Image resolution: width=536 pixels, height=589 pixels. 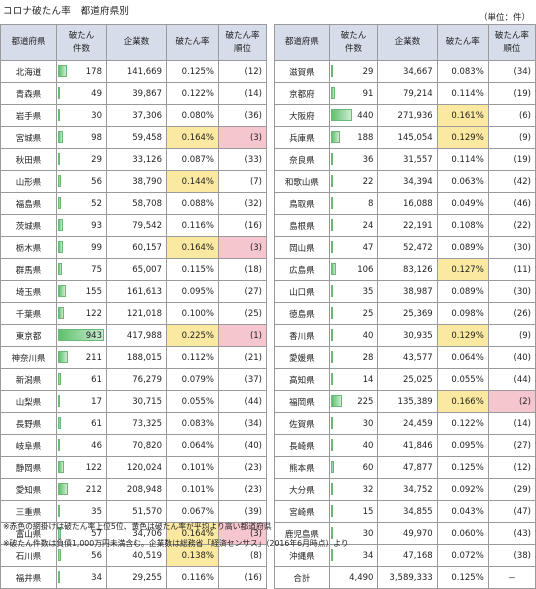 What do you see at coordinates (28, 137) in the screenshot?
I see `prefecture-name: 宮城県` at bounding box center [28, 137].